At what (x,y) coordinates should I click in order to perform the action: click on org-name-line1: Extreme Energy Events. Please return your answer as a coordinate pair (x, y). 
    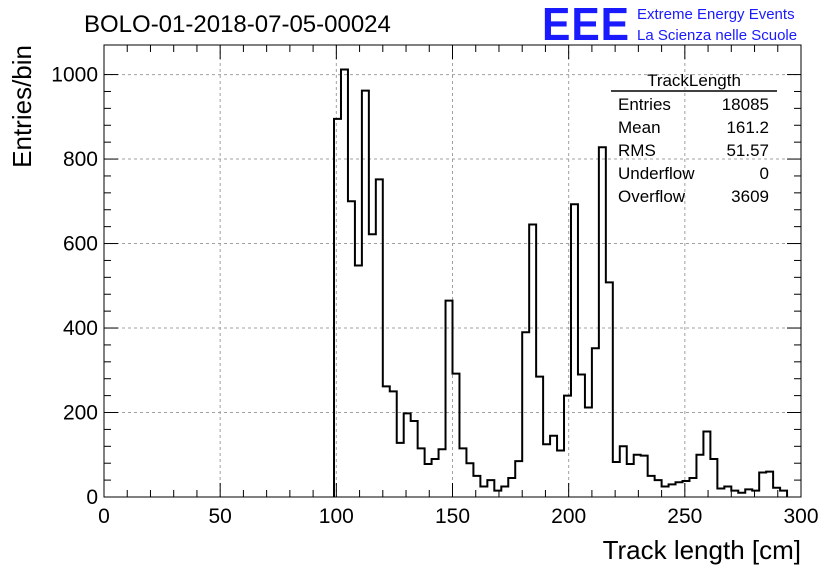
    Looking at the image, I should click on (716, 14).